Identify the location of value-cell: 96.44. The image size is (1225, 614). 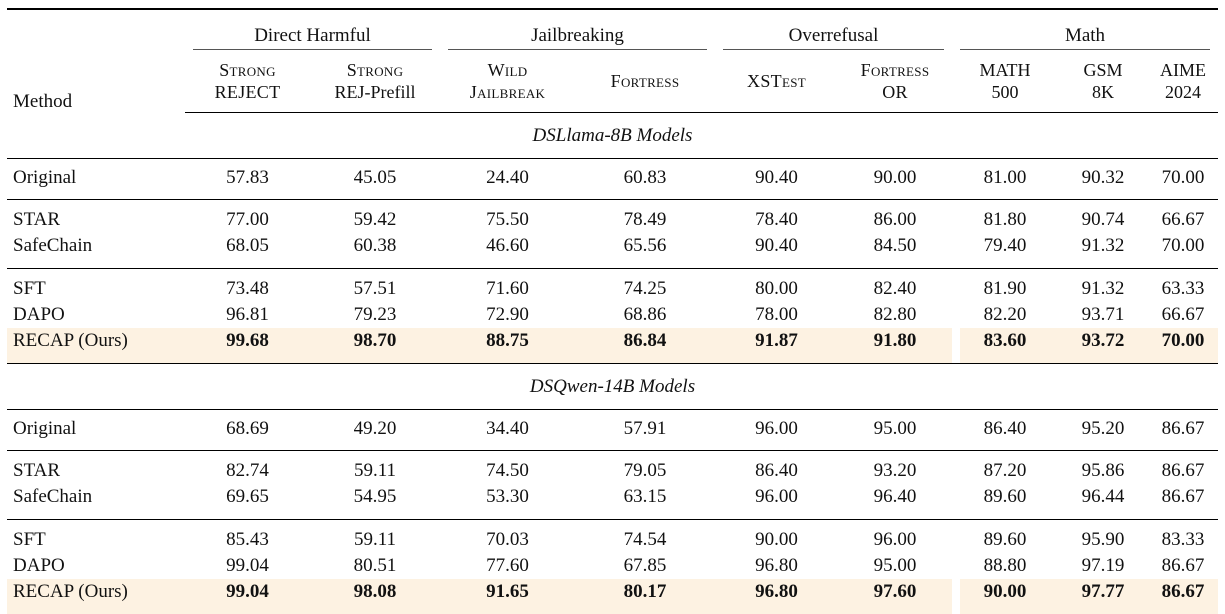
(1103, 502).